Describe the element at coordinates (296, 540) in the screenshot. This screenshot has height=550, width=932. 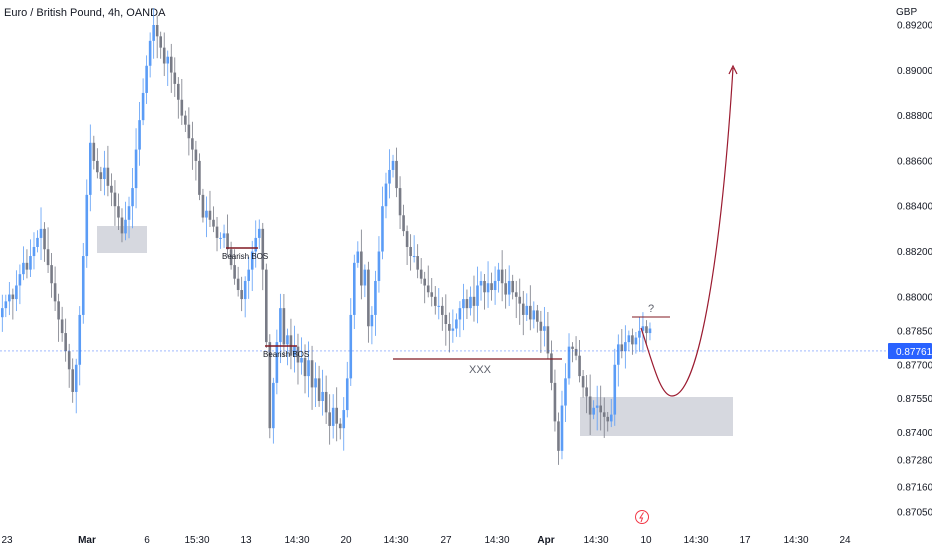
I see `x-tick-label: 14:30` at that location.